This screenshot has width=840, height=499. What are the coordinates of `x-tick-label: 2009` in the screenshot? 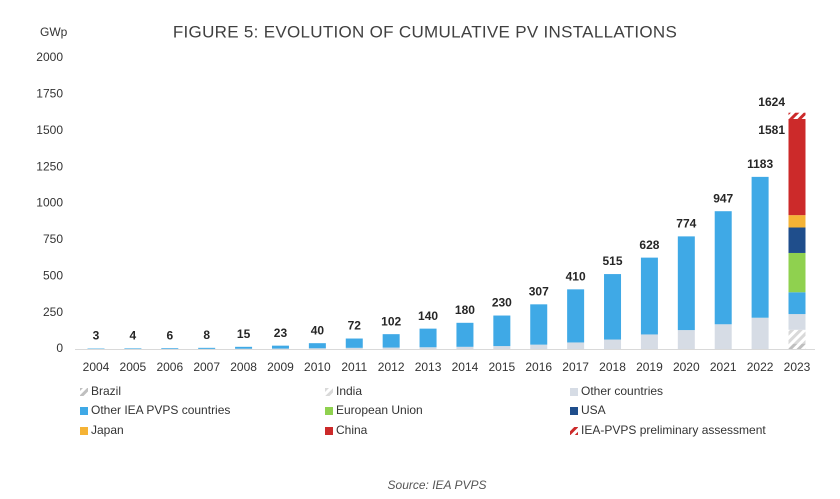 It's located at (280, 367).